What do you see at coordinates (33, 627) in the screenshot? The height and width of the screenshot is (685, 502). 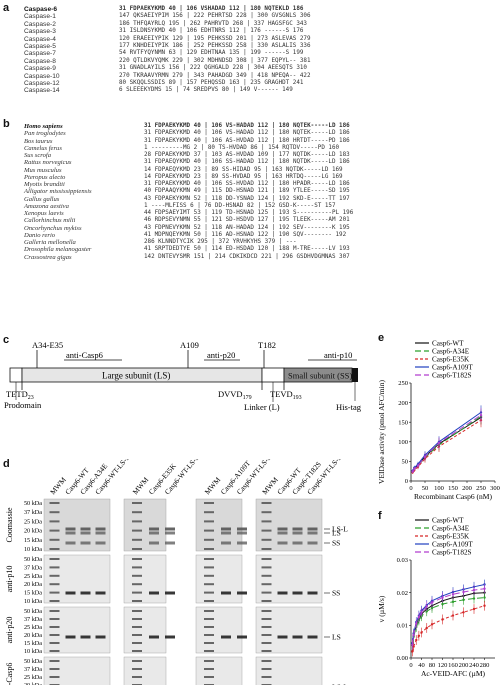 I see `blot-kda-label: 25 kDa` at bounding box center [33, 627].